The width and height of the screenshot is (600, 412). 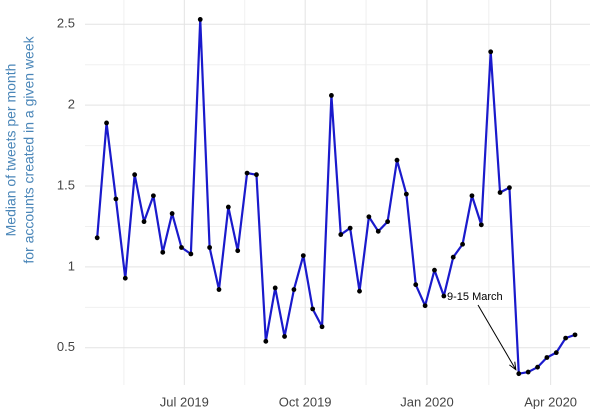 I want to click on y-tick-label: 1.5, so click(x=66, y=184).